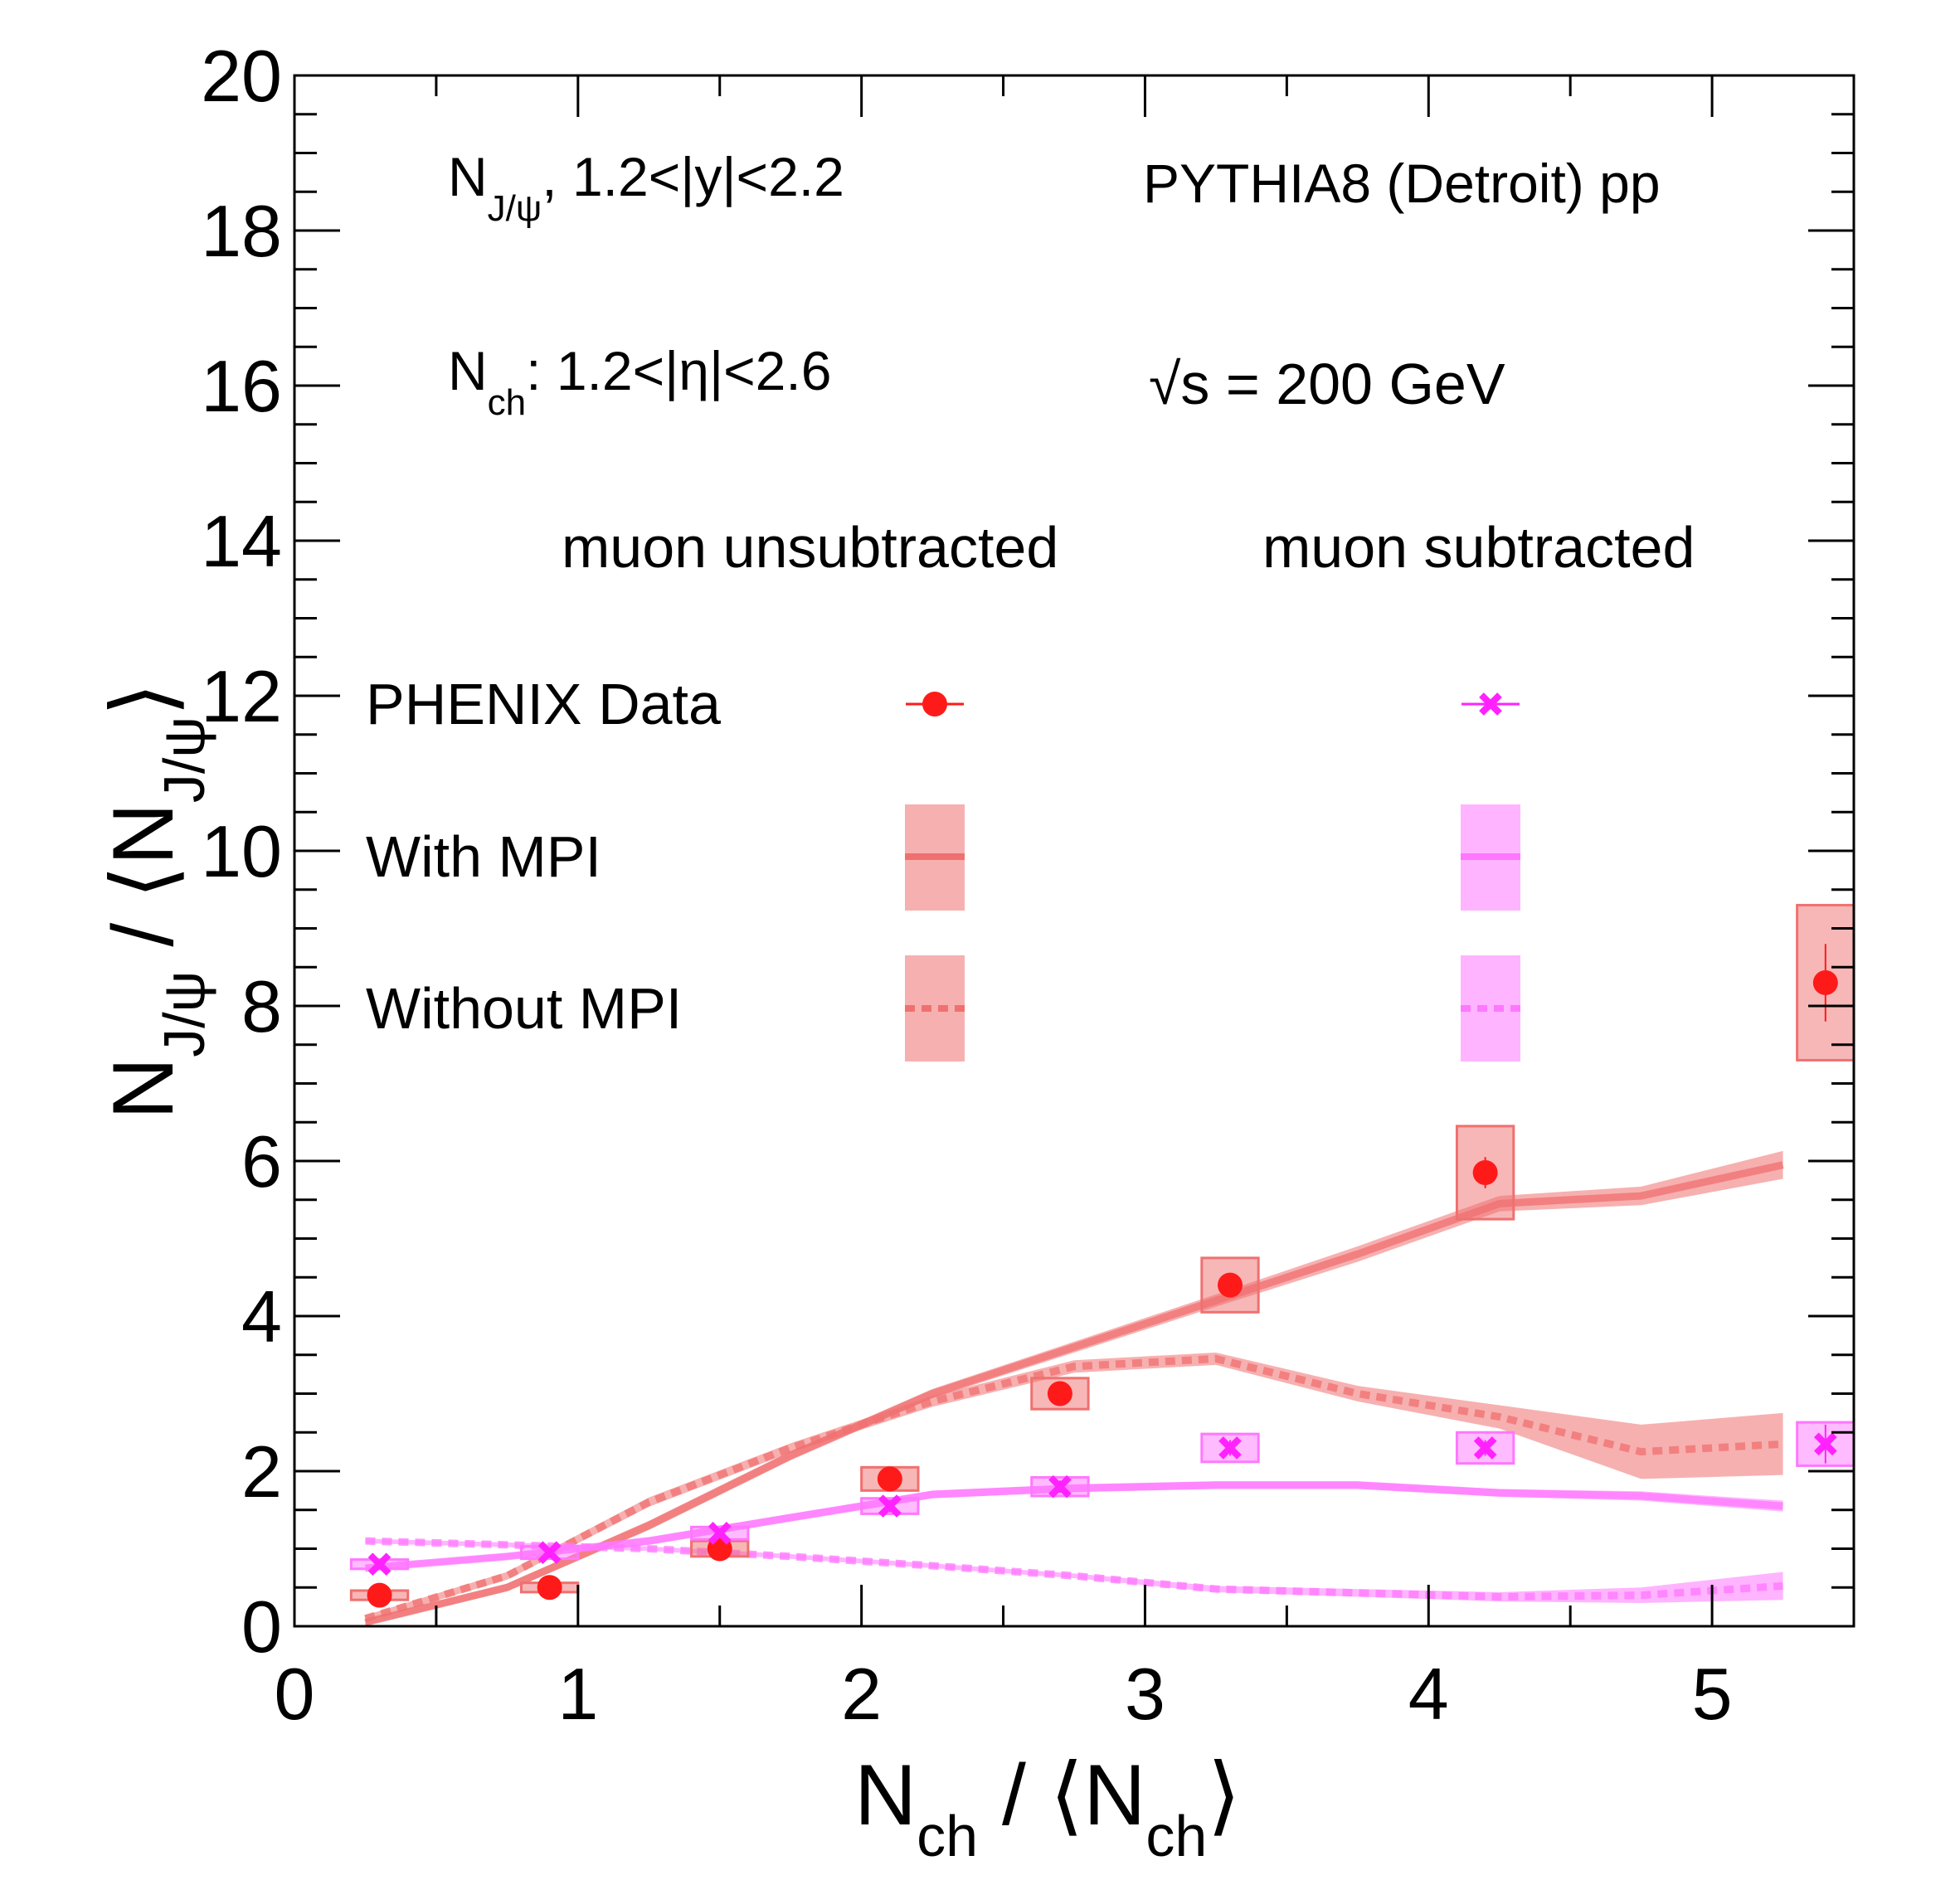 The width and height of the screenshot is (1960, 1880). What do you see at coordinates (810, 547) in the screenshot?
I see `legend-header-unsubtracted: muon unsubtracted` at bounding box center [810, 547].